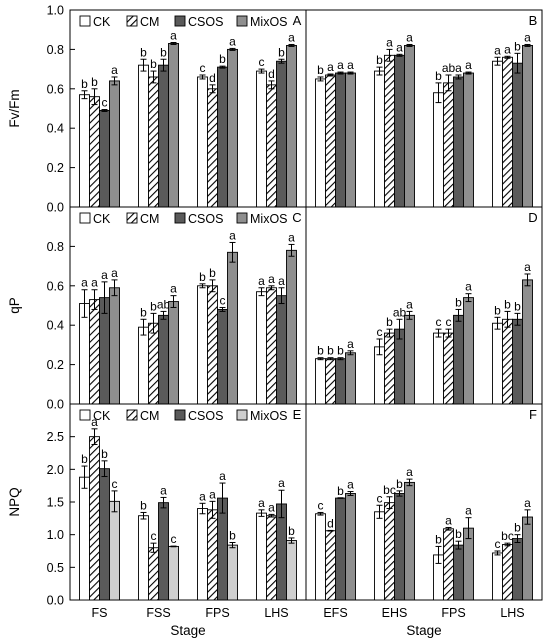 This screenshot has width=550, height=642. Describe the element at coordinates (153, 363) in the screenshot. I see `bar-CM-FSS` at that location.